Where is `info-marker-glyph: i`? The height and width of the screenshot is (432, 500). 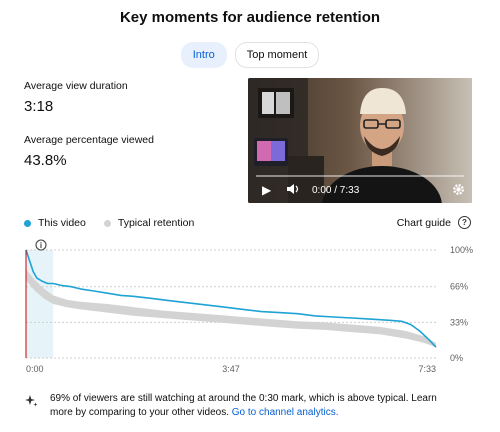
info-marker-glyph: i is located at coordinates (41, 245).